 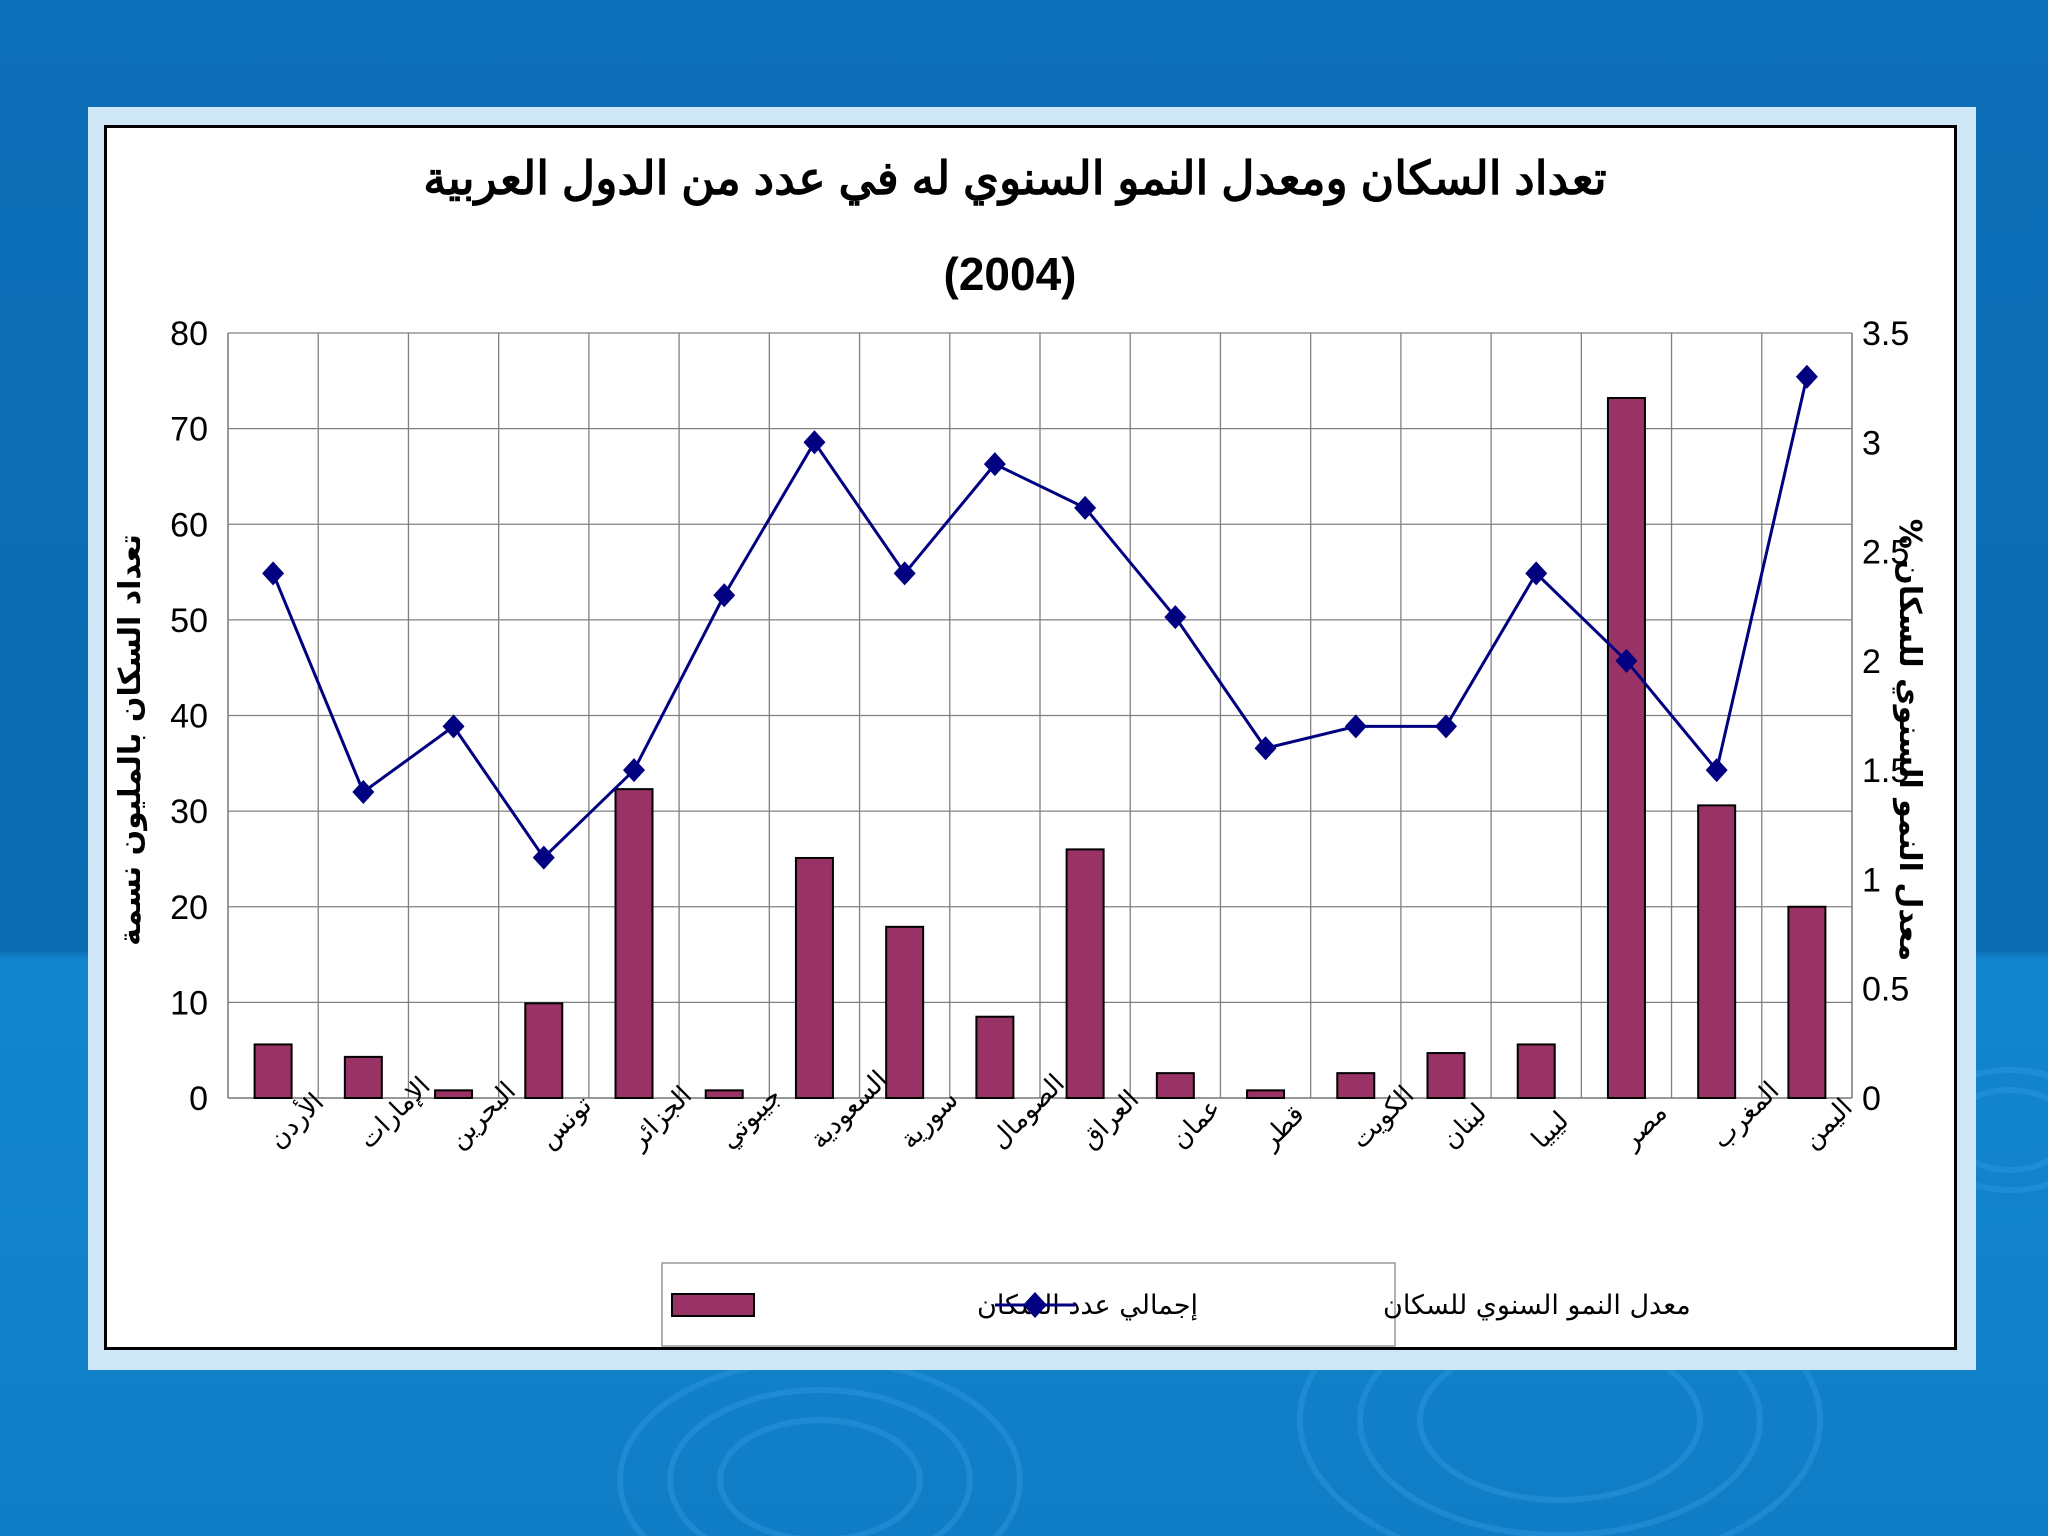 I want to click on right-tick-label: 3, so click(x=1871, y=443).